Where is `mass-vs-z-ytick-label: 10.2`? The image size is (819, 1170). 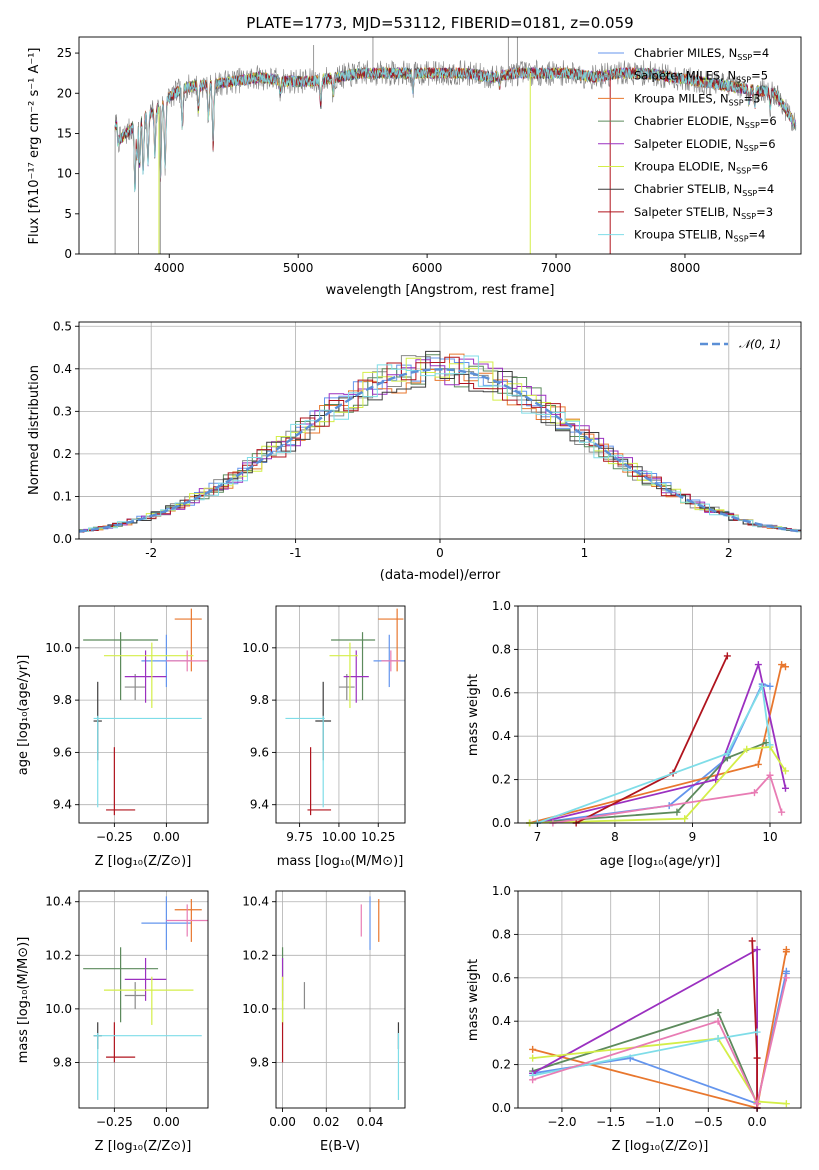
mass-vs-z-ytick-label: 10.2 is located at coordinates (58, 955).